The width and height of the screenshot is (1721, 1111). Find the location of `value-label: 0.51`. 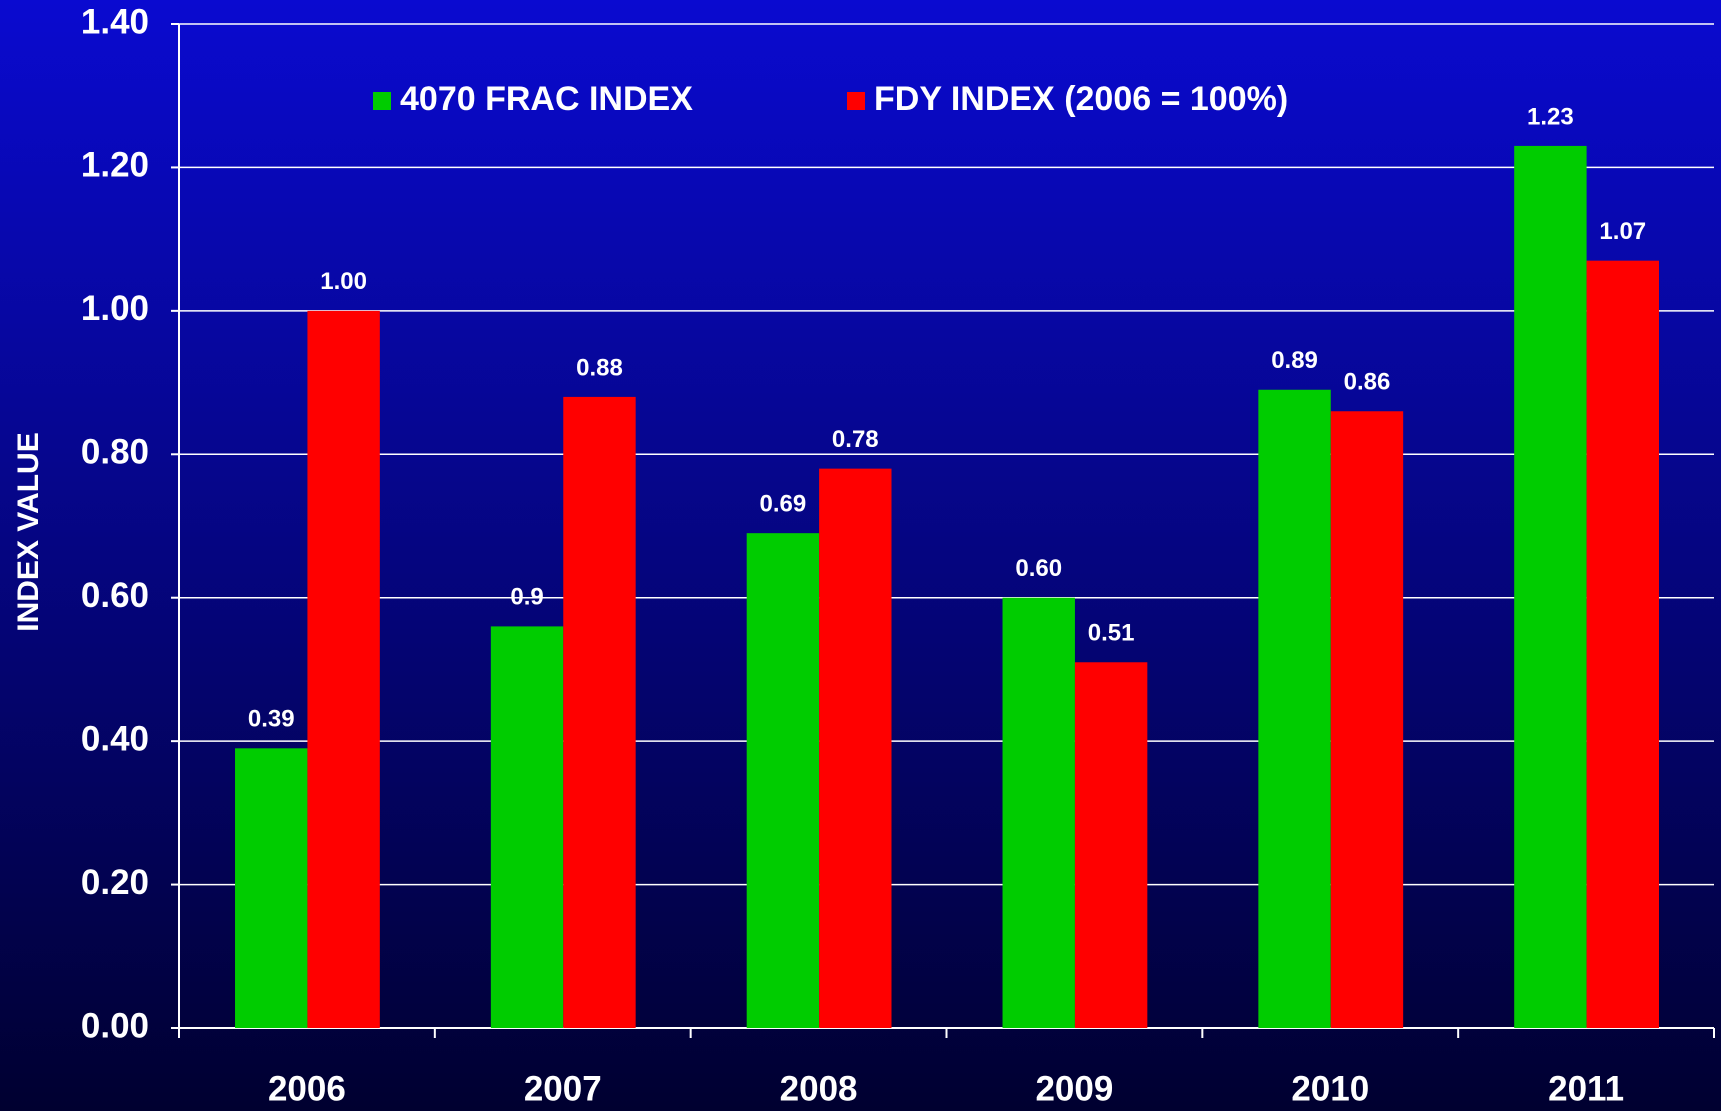

value-label: 0.51 is located at coordinates (1111, 633).